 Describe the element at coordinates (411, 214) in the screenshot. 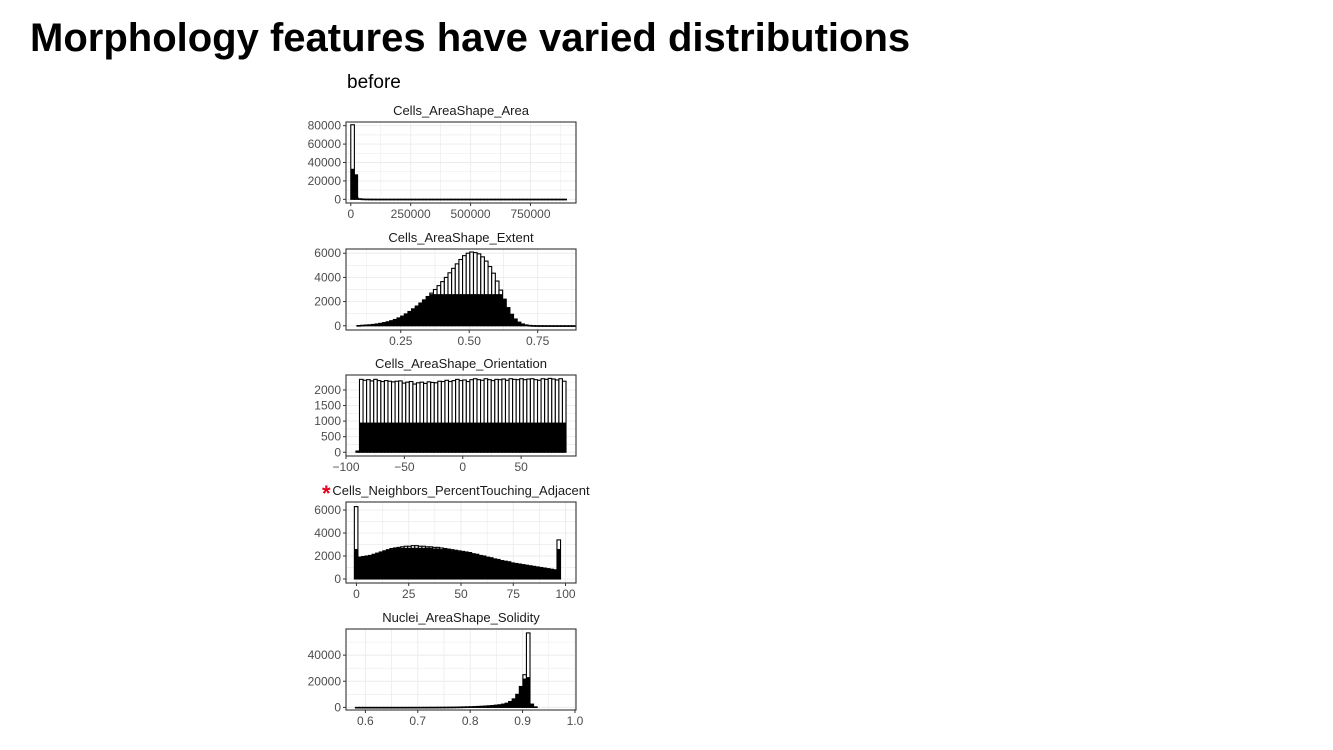

I see `x-tick-label: 250000` at that location.